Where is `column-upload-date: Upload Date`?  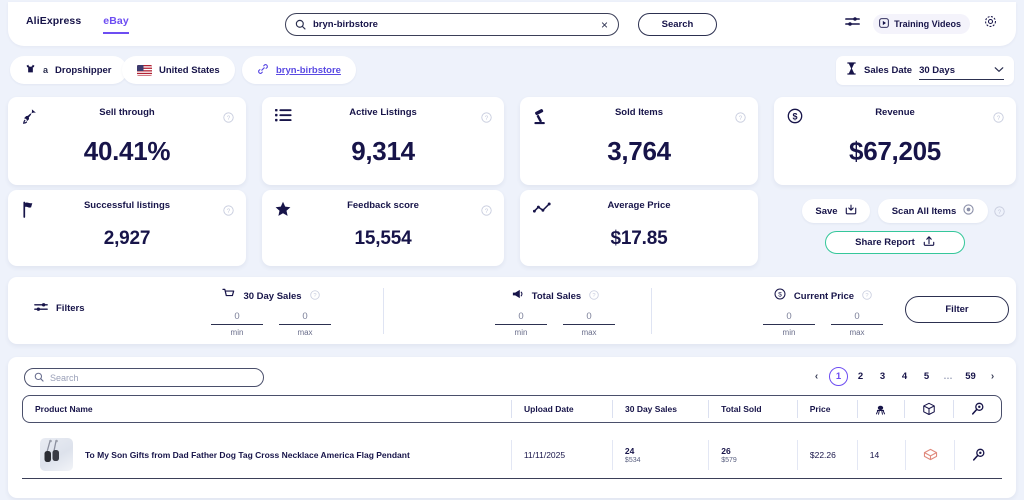 column-upload-date: Upload Date is located at coordinates (561, 409).